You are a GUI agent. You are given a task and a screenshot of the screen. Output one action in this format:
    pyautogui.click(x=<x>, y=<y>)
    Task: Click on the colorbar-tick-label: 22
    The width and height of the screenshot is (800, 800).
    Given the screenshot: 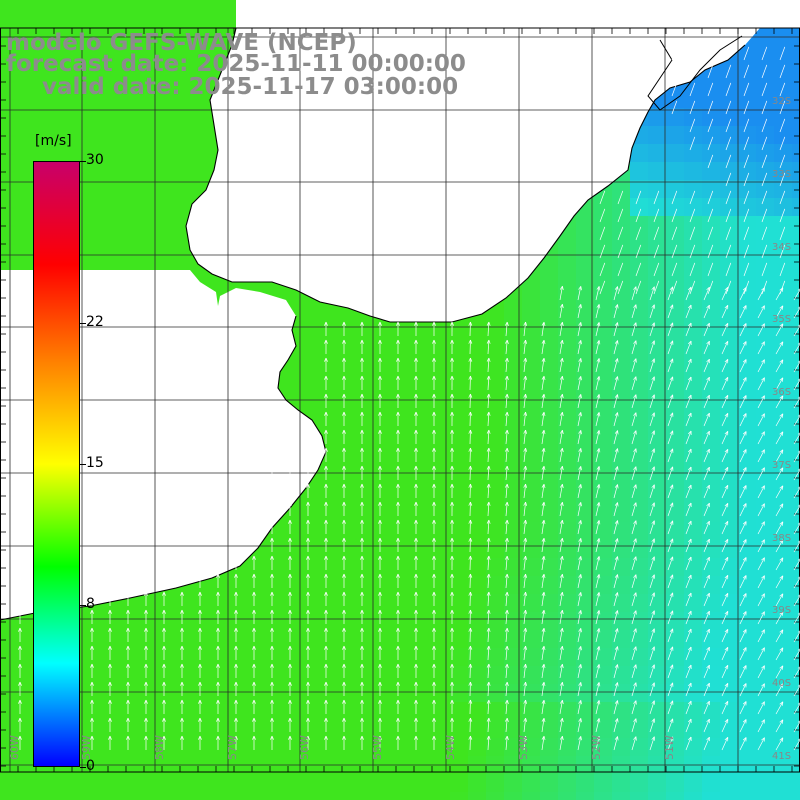 What is the action you would take?
    pyautogui.click(x=95, y=321)
    